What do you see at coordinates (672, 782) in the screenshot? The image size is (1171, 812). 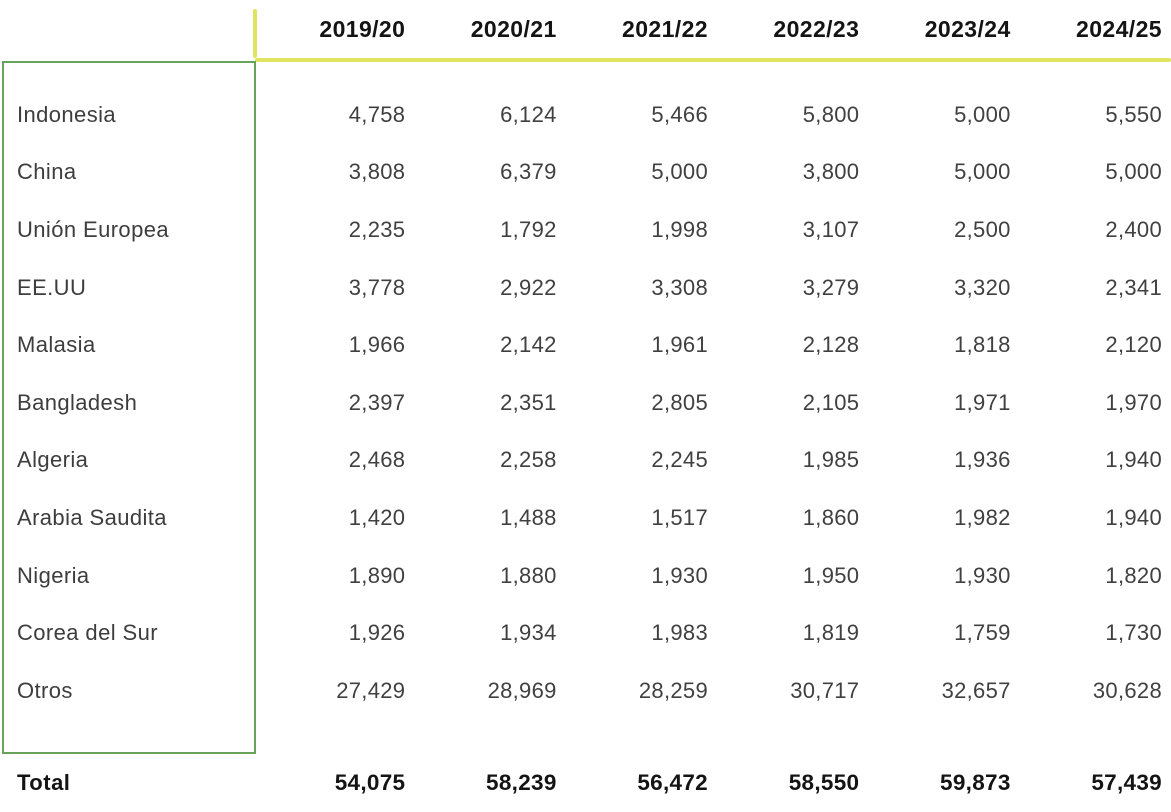 I see `total-value: 56,472` at bounding box center [672, 782].